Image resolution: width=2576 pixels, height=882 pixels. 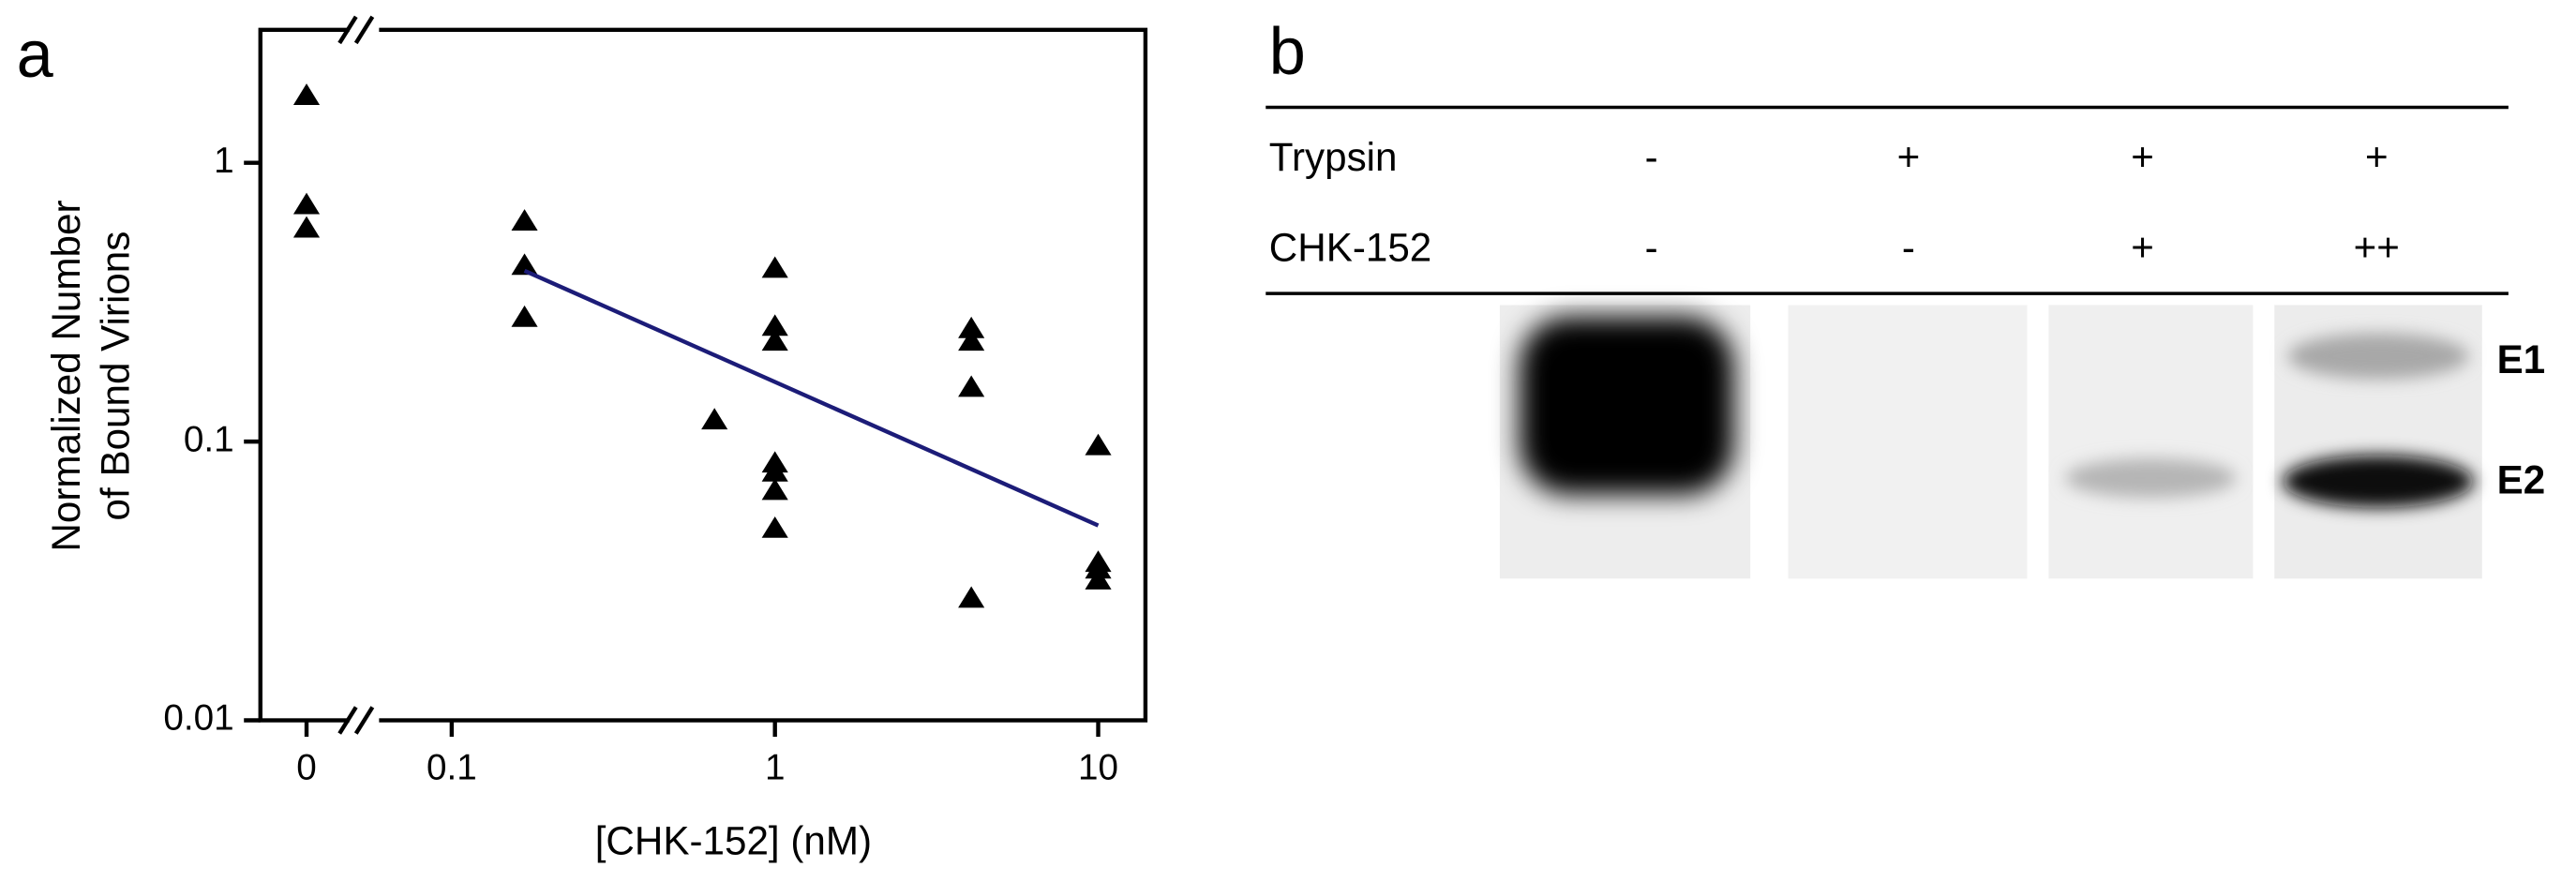 I want to click on lane-sign: ++, so click(x=2377, y=248).